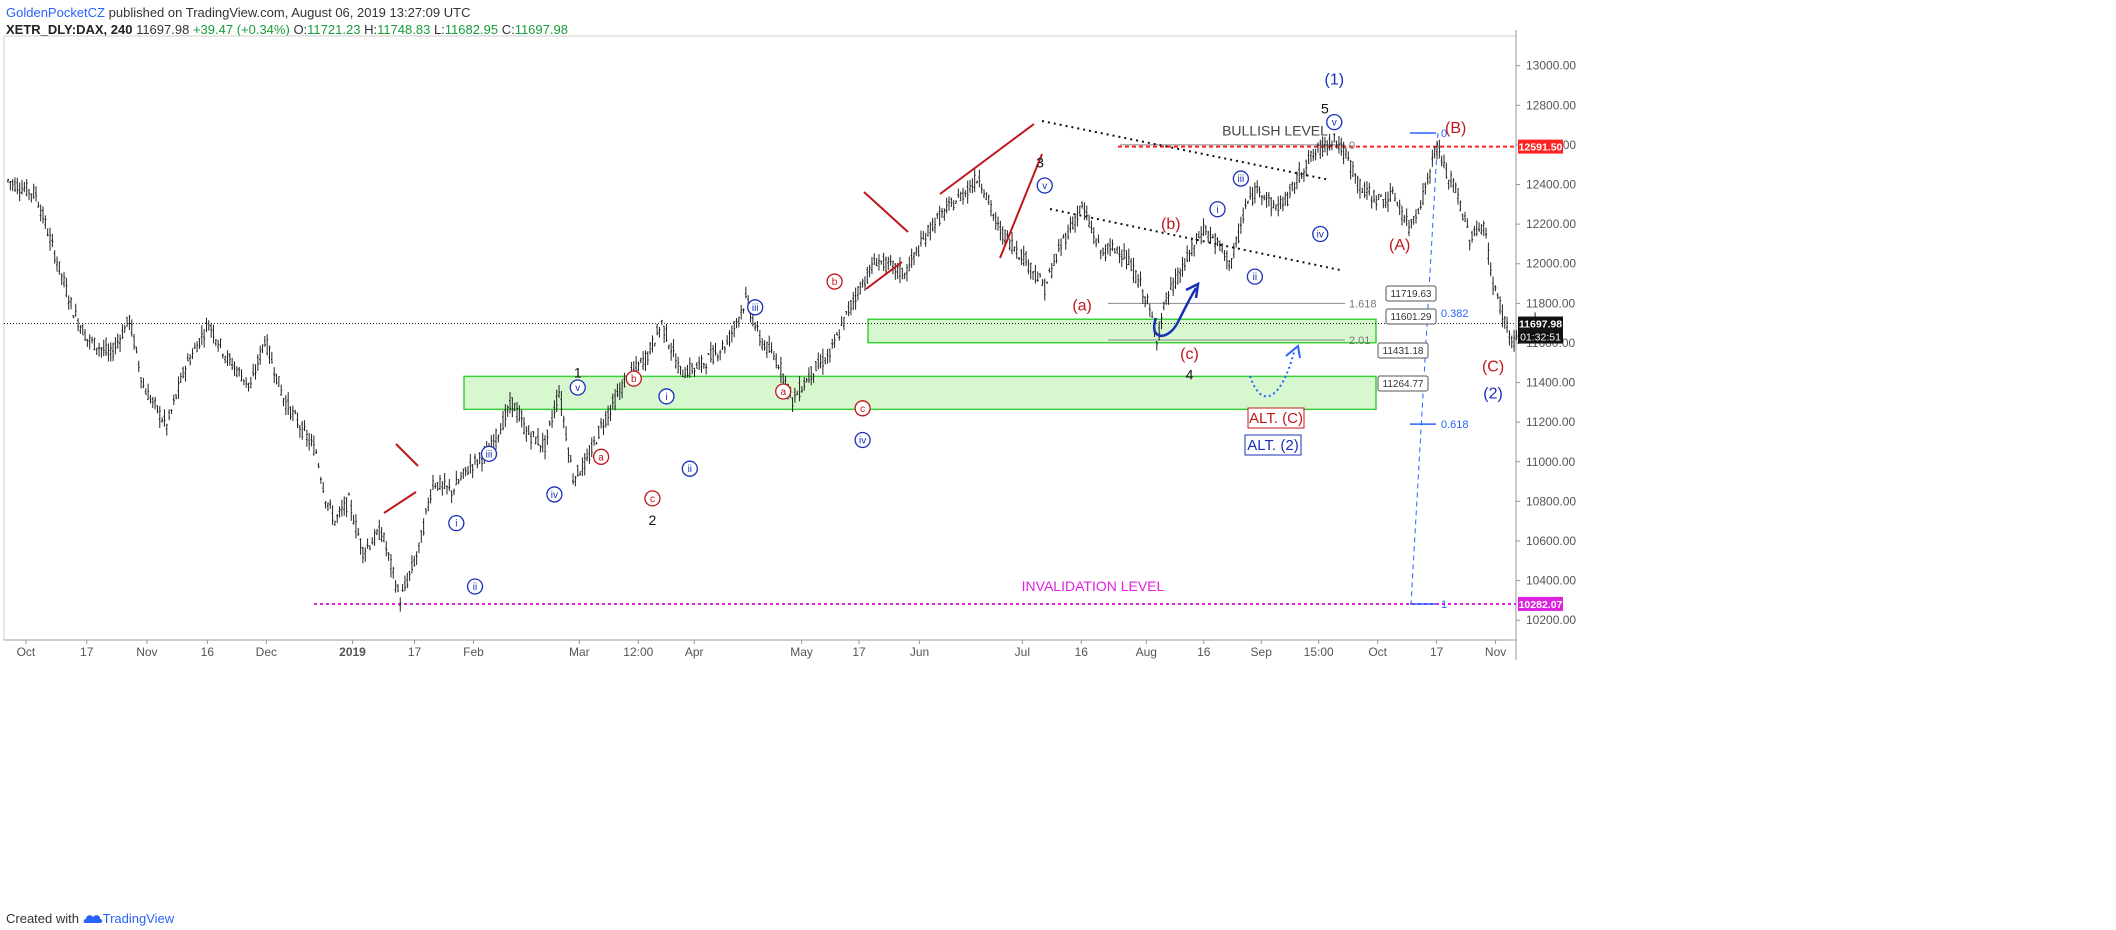 The width and height of the screenshot is (2116, 930). What do you see at coordinates (1411, 294) in the screenshot?
I see `price-box-text: 11719.63` at bounding box center [1411, 294].